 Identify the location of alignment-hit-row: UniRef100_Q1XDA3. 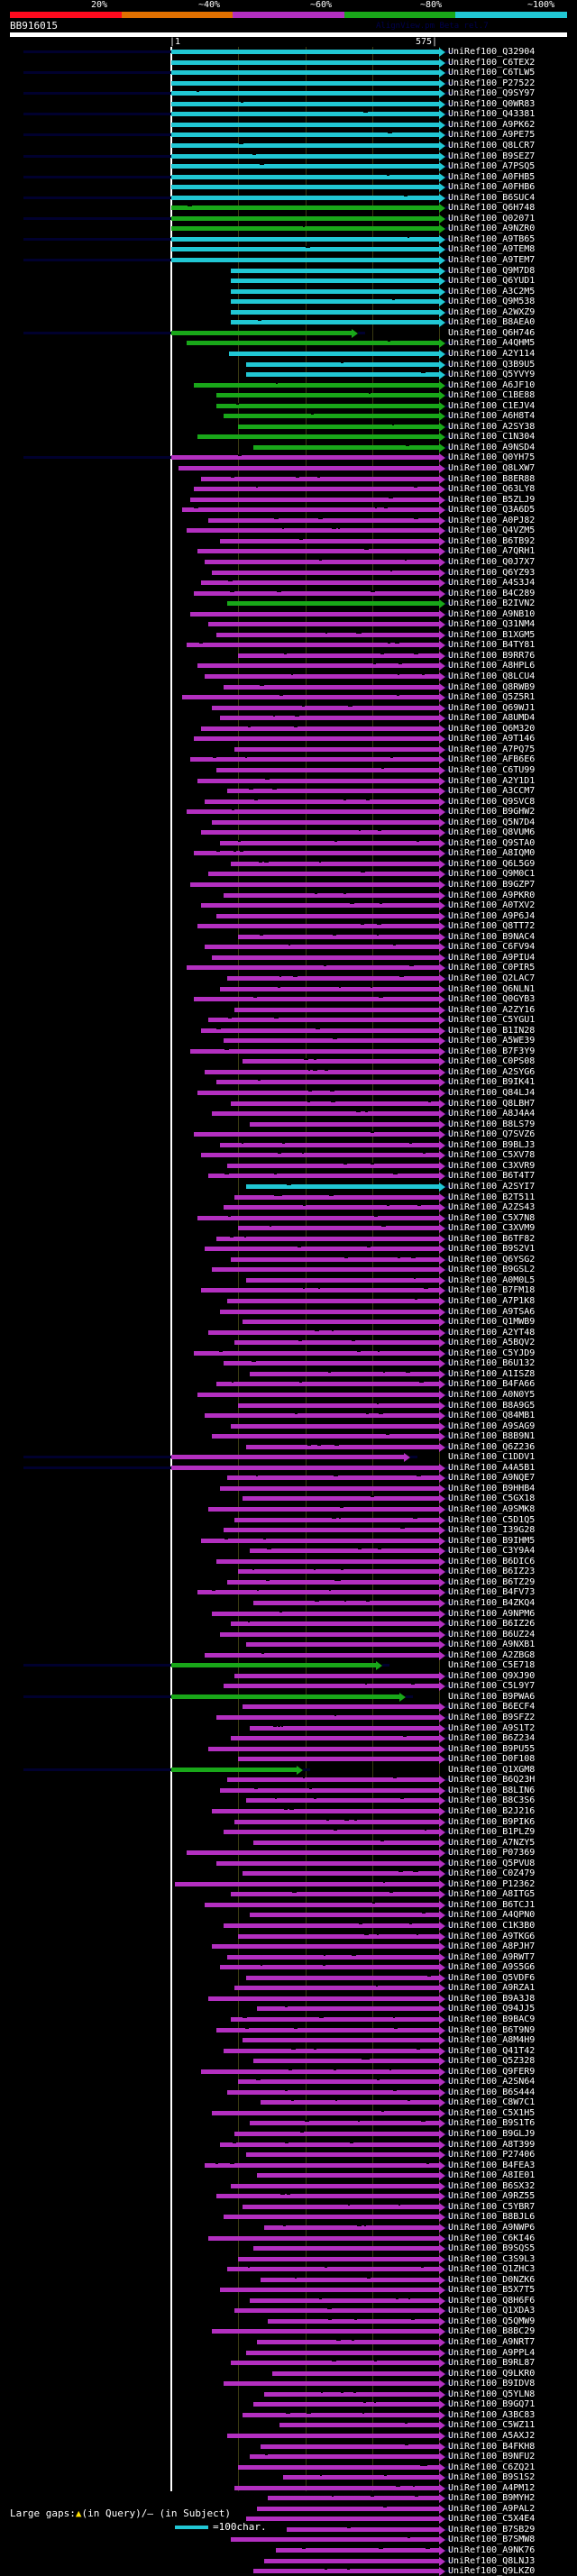
(288, 2311).